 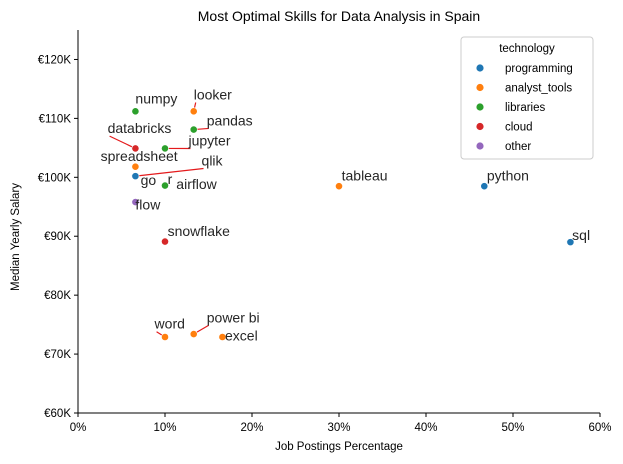 I want to click on point-label: jupyter, so click(x=208, y=140).